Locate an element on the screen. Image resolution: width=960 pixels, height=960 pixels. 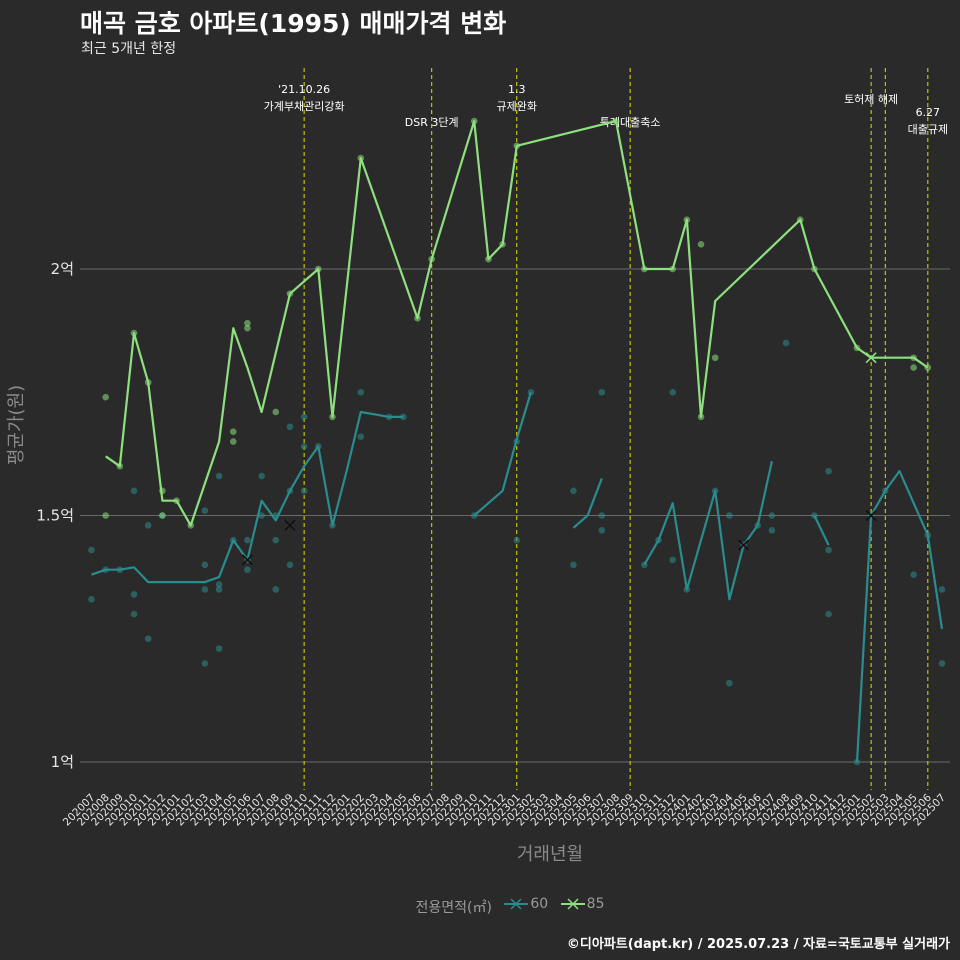
y-tick-label: 1억 is located at coordinates (62, 762).